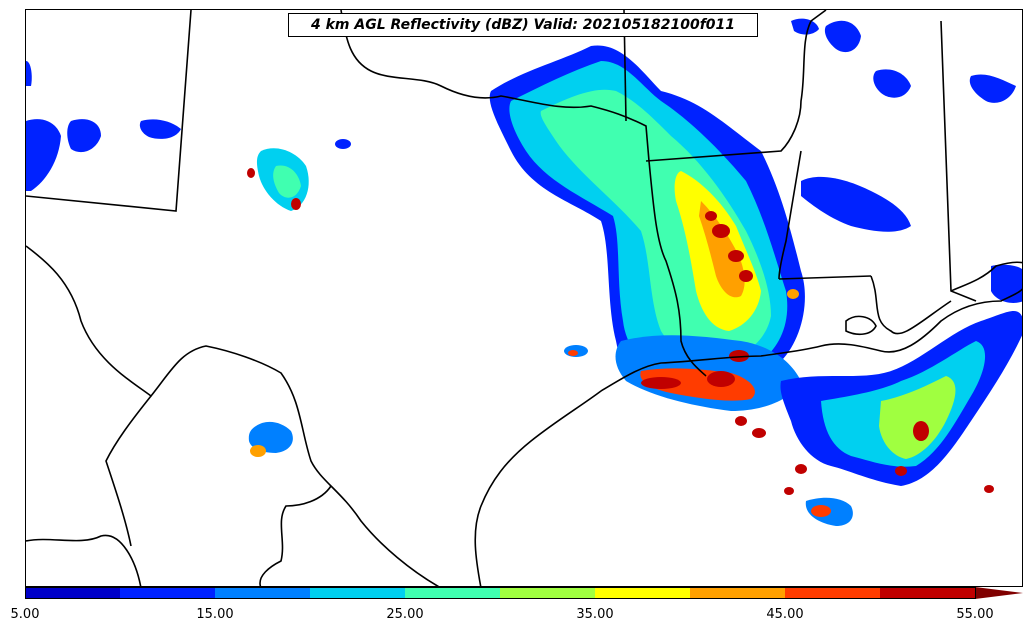  I want to click on echo-blue-ms2, so click(892, 83).